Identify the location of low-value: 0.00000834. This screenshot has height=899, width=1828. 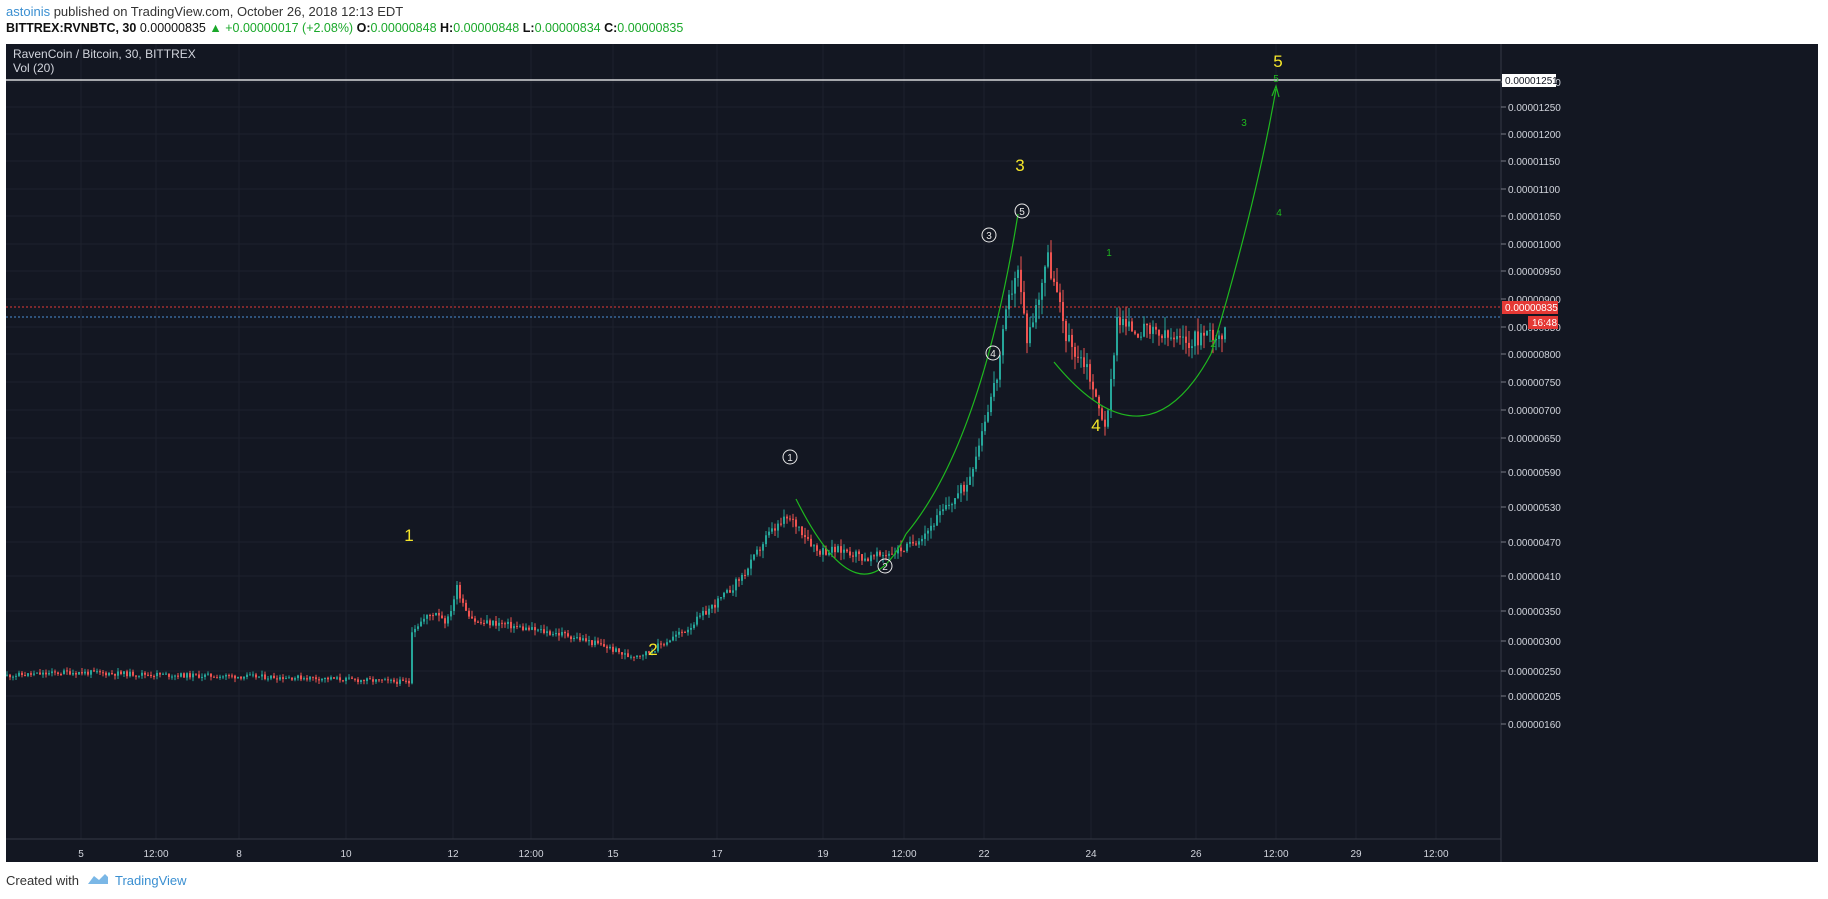
(567, 28).